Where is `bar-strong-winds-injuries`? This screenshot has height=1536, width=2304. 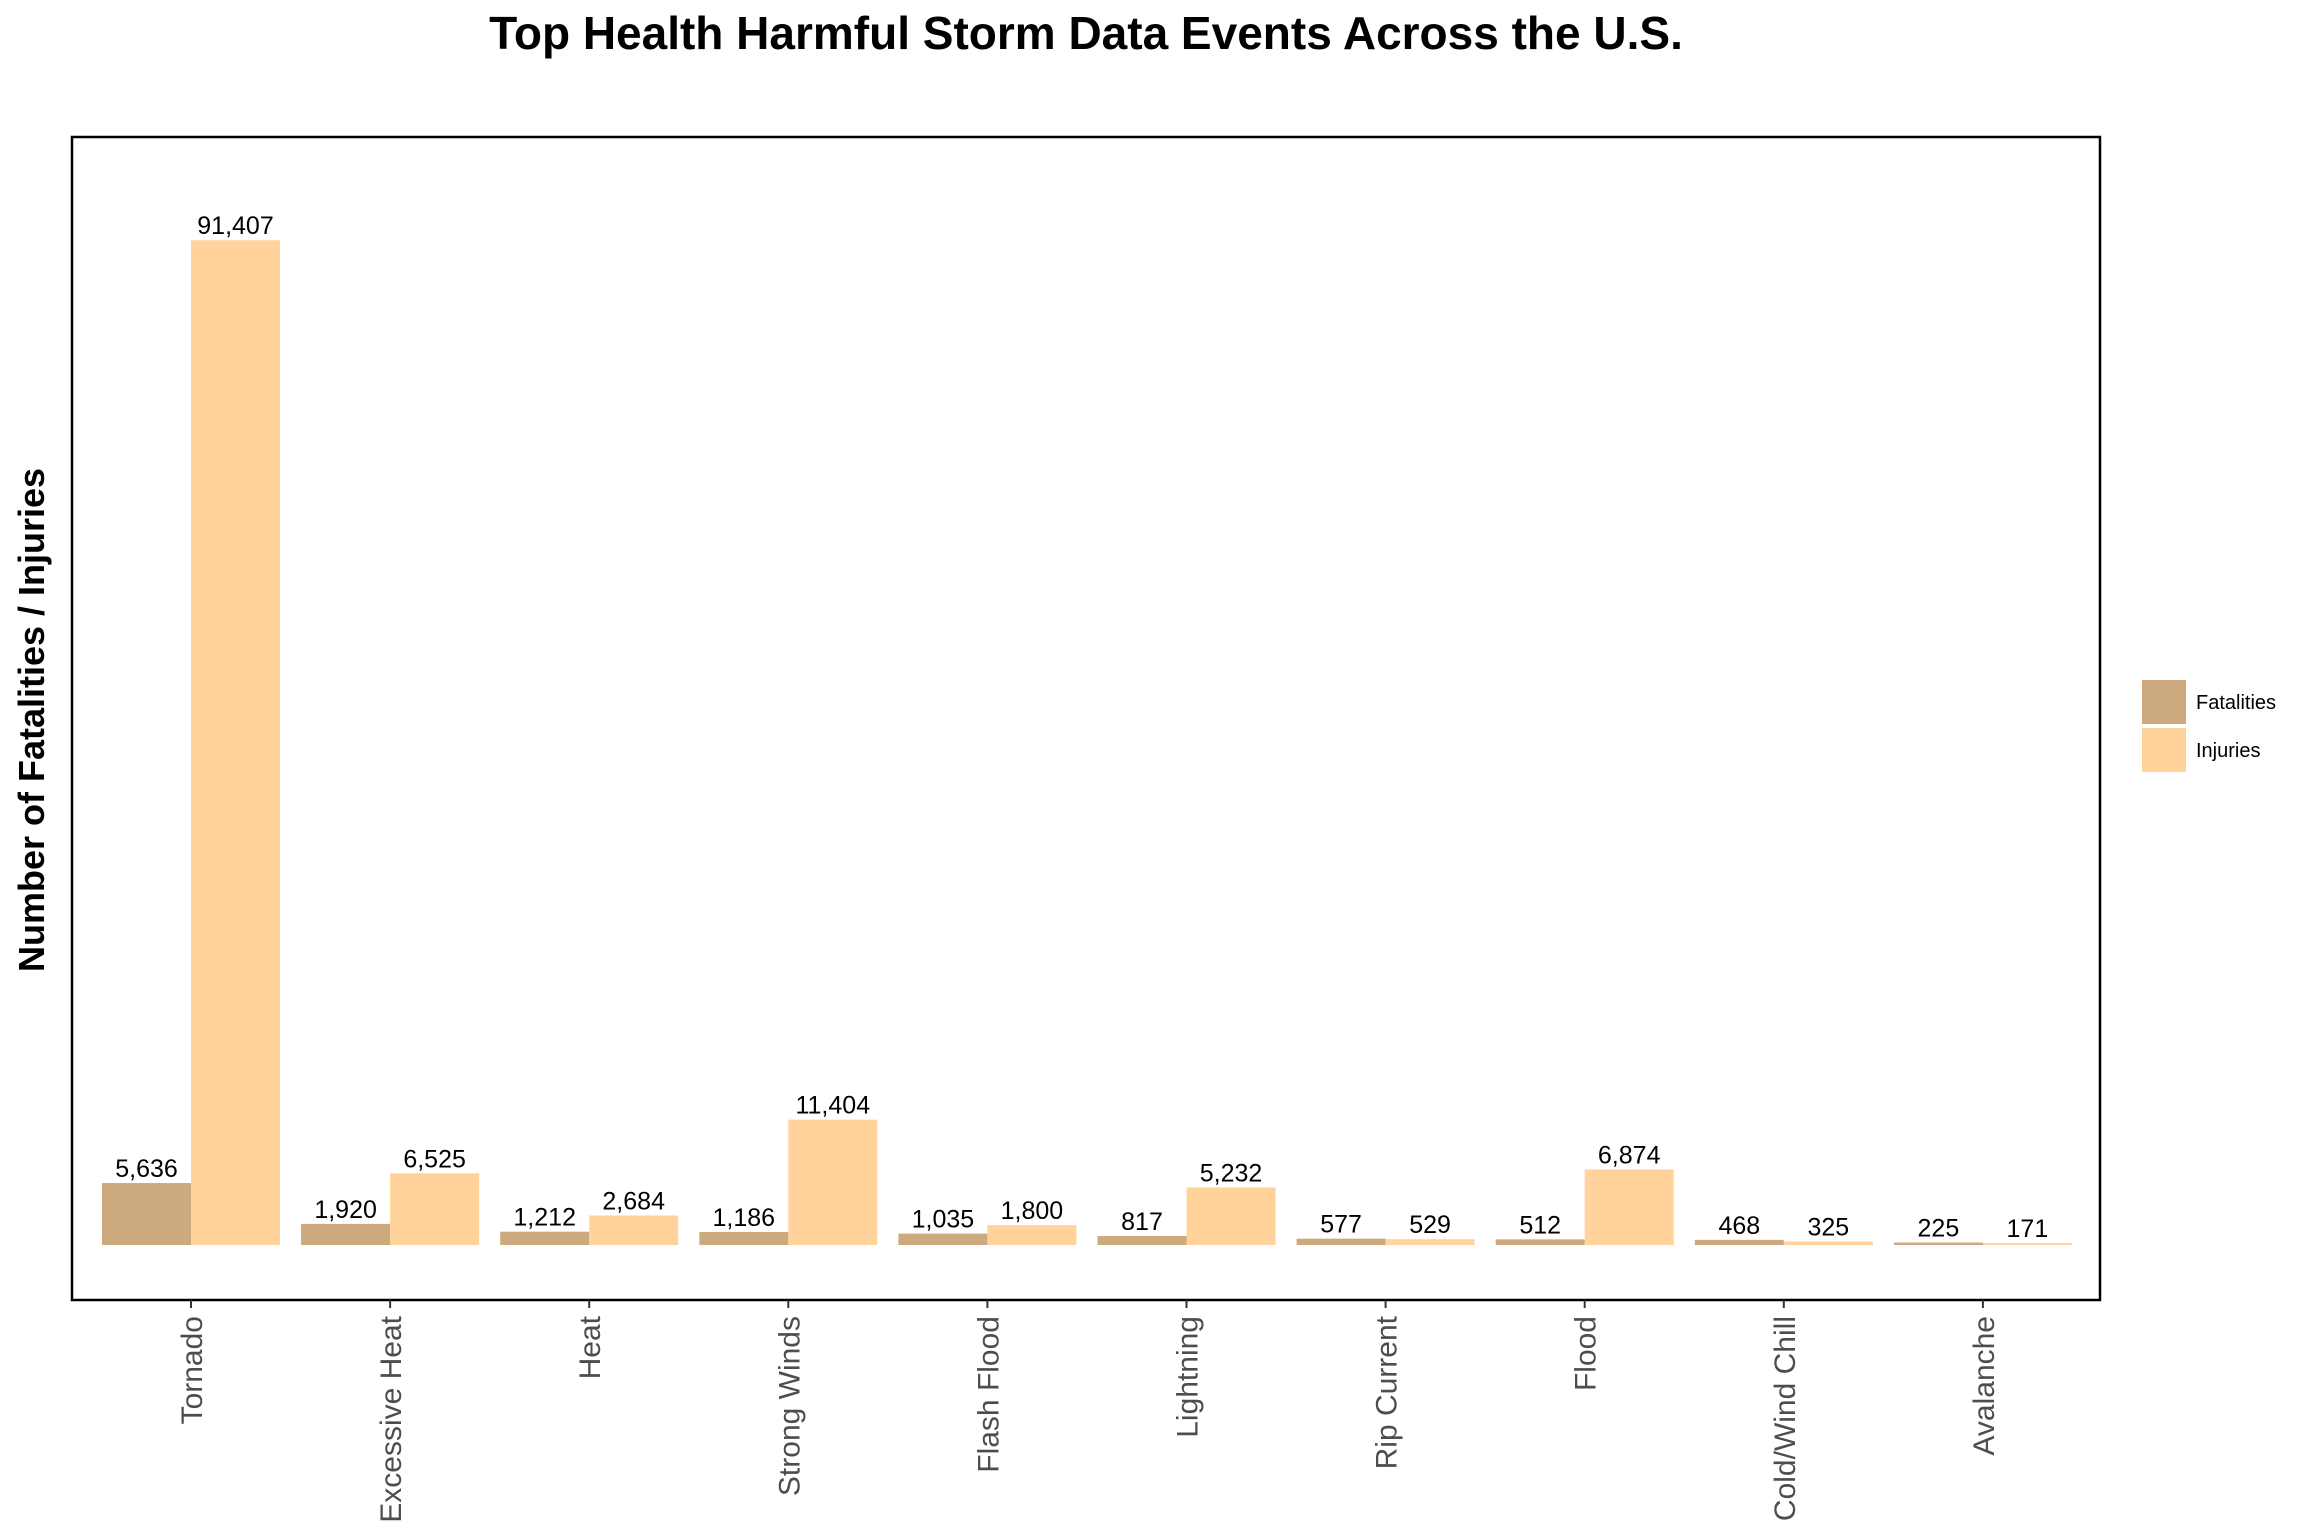 bar-strong-winds-injuries is located at coordinates (833, 1182).